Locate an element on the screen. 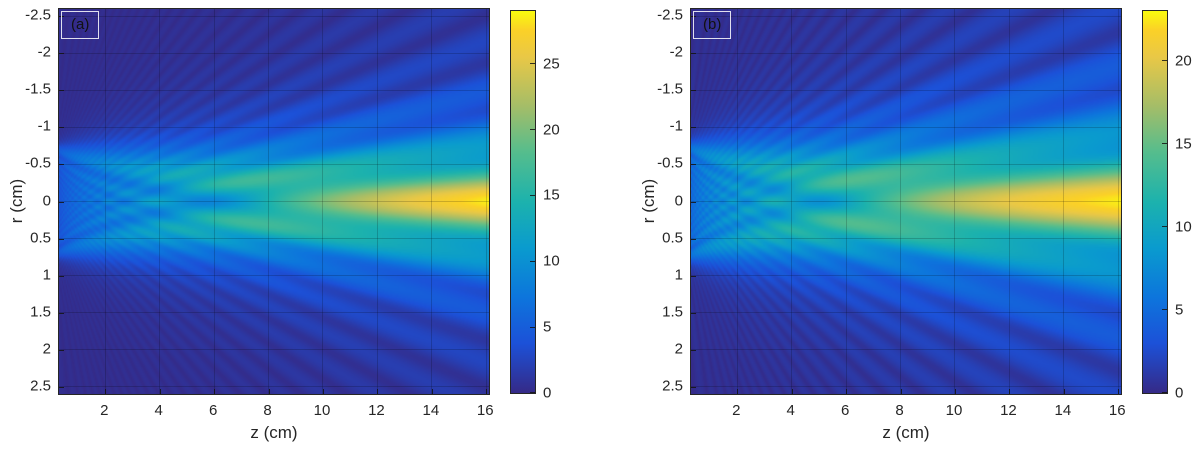 The height and width of the screenshot is (450, 1200). panel-label-a: (a) is located at coordinates (80, 24).